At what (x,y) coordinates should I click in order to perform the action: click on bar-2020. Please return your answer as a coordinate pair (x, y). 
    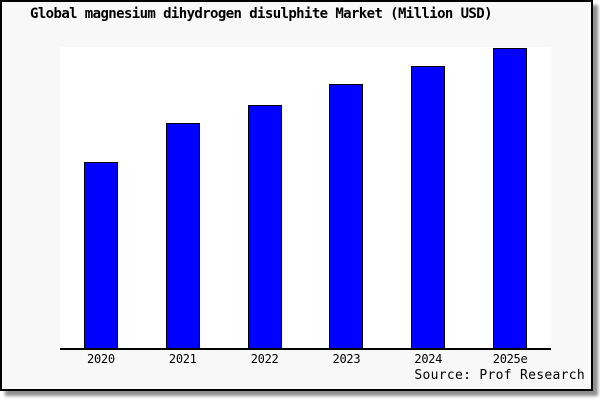
    Looking at the image, I should click on (101, 255).